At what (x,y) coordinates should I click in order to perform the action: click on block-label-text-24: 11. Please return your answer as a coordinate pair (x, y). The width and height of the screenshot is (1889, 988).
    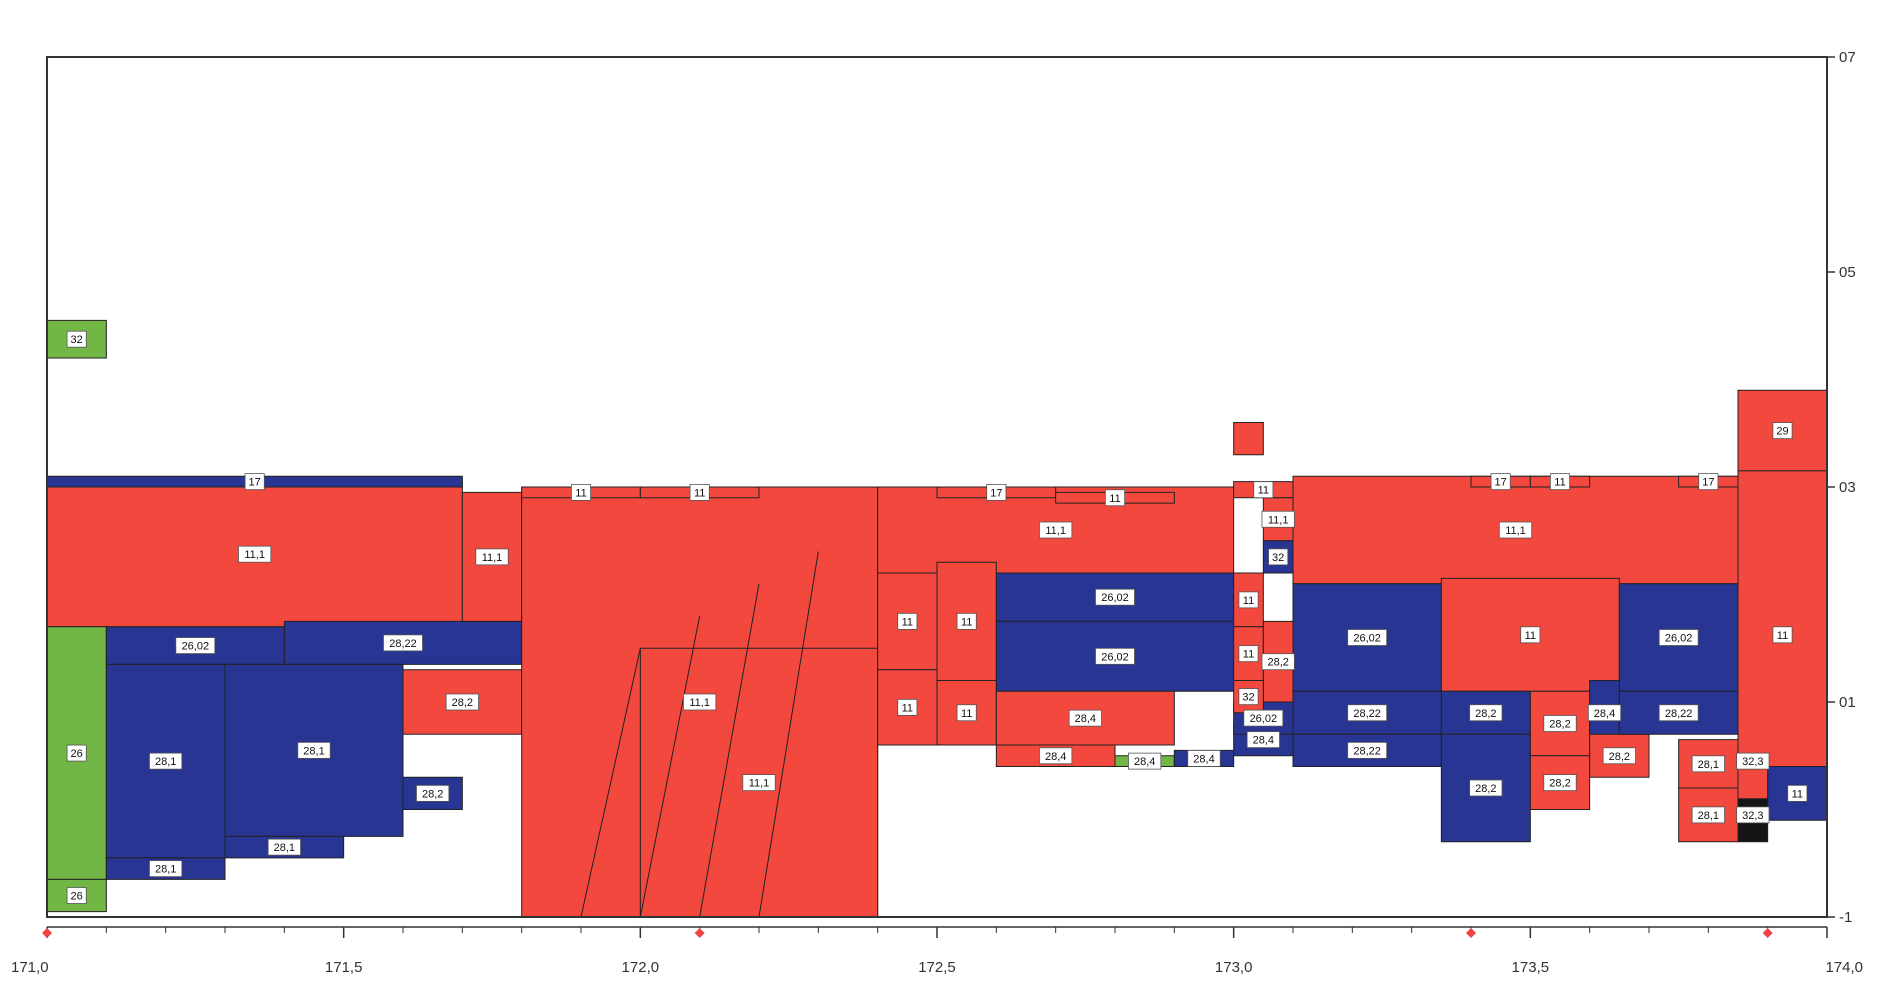
    Looking at the image, I should click on (966, 714).